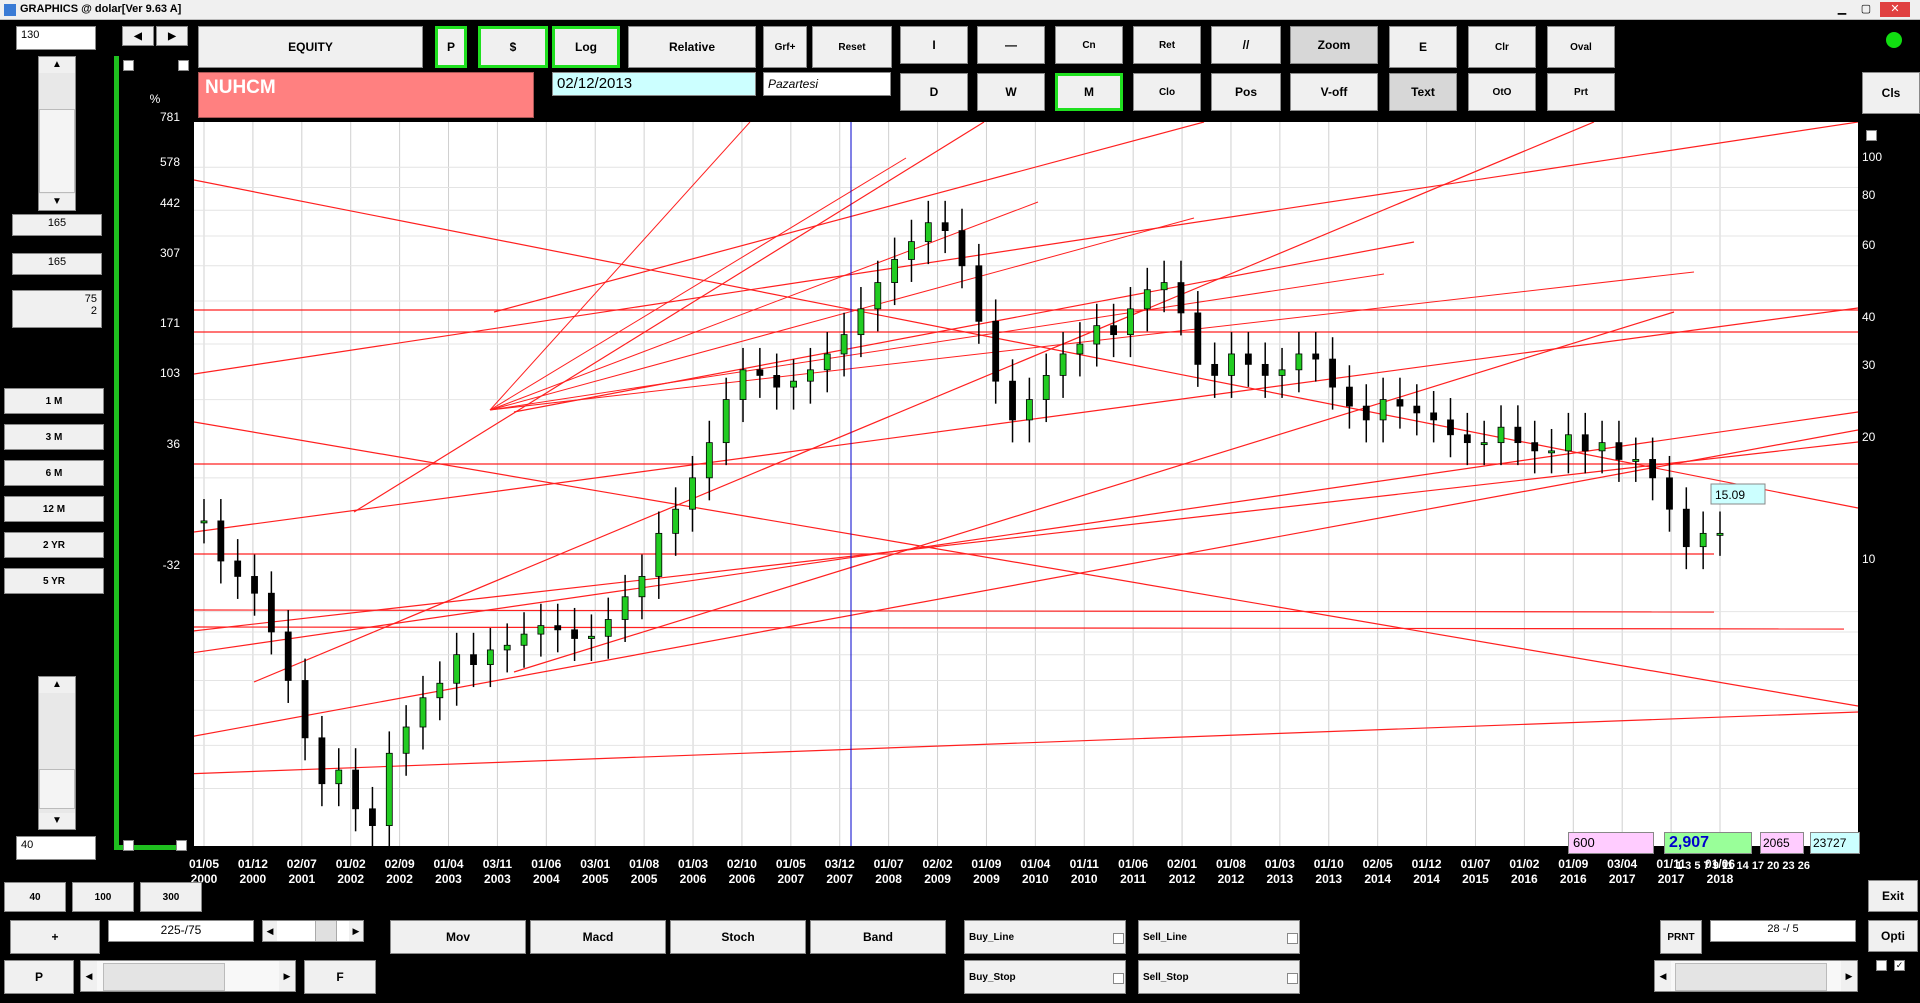  Describe the element at coordinates (1246, 92) in the screenshot. I see `pos-button: Pos` at that location.